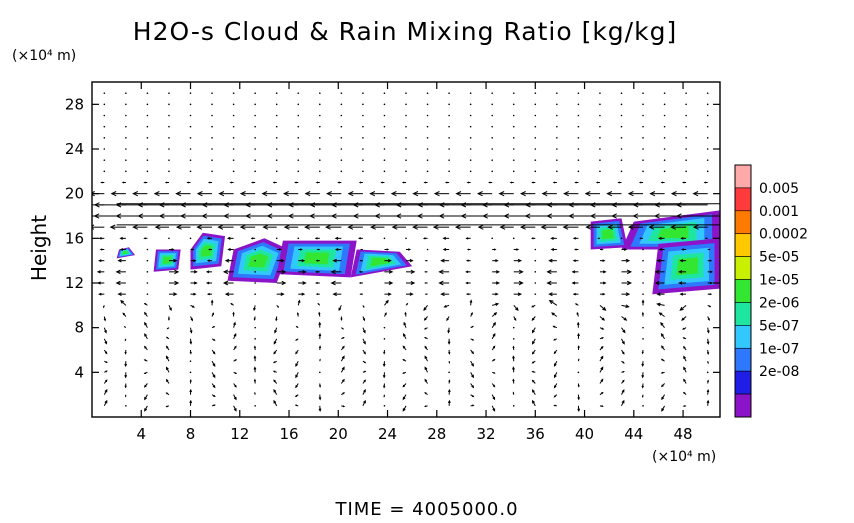  I want to click on colorbar-label: 1e-07, so click(779, 349).